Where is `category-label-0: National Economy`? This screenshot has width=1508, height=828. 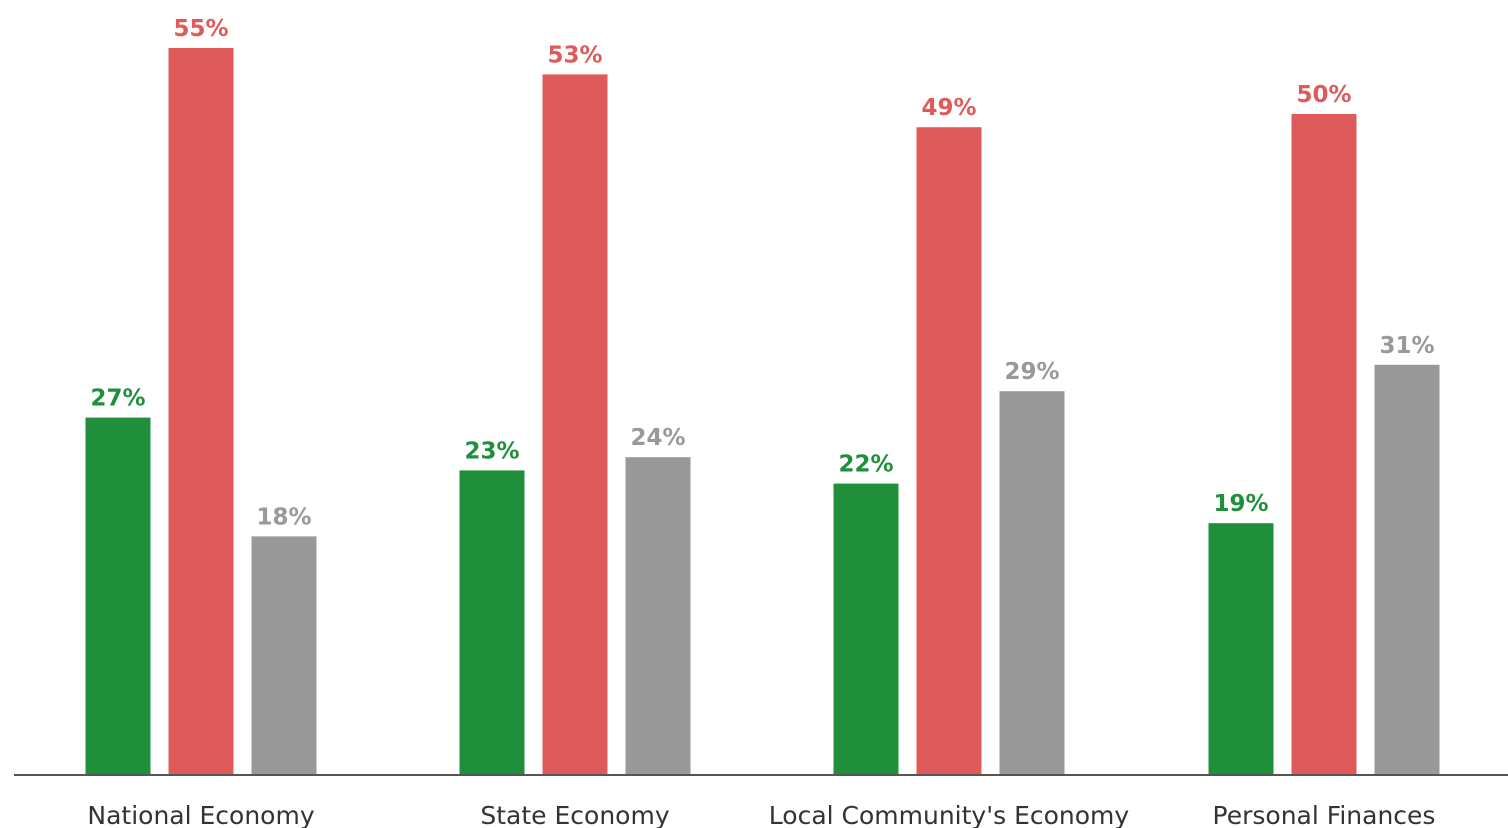 category-label-0: National Economy is located at coordinates (200, 814).